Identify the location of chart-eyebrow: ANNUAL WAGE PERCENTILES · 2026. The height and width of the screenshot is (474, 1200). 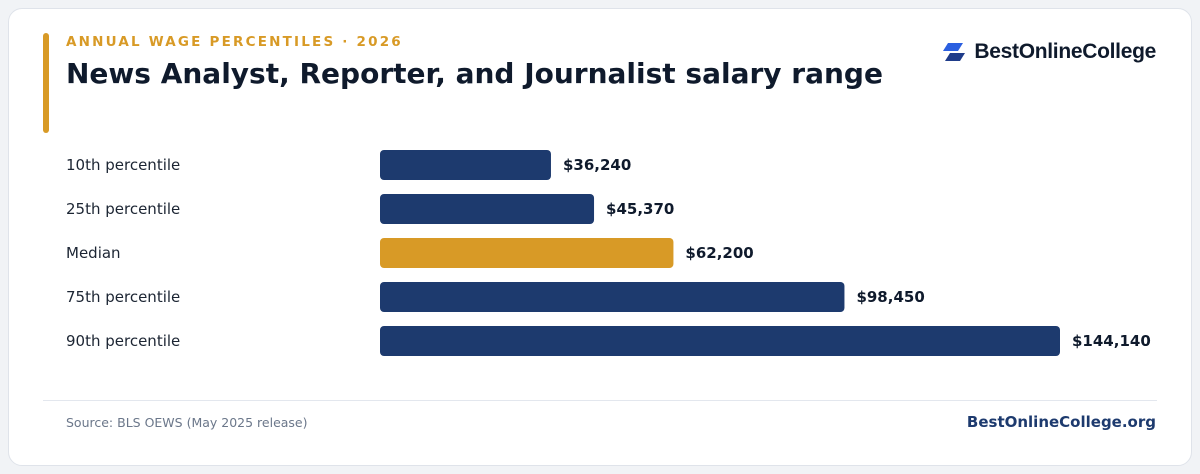
(234, 42).